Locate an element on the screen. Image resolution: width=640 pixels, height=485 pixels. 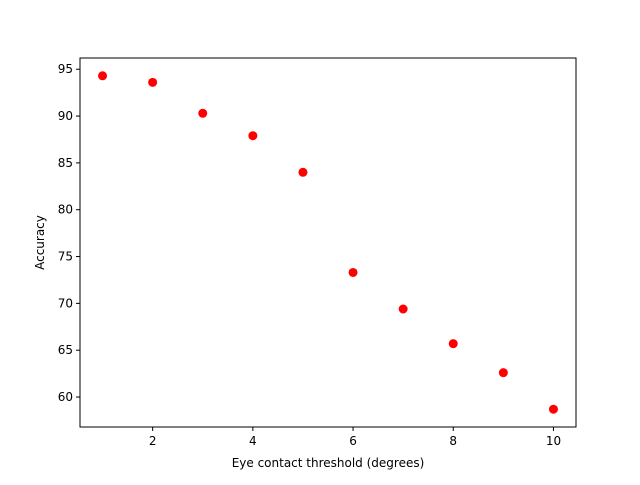
x-axis-label: Eye contact threshold (degrees) is located at coordinates (328, 463).